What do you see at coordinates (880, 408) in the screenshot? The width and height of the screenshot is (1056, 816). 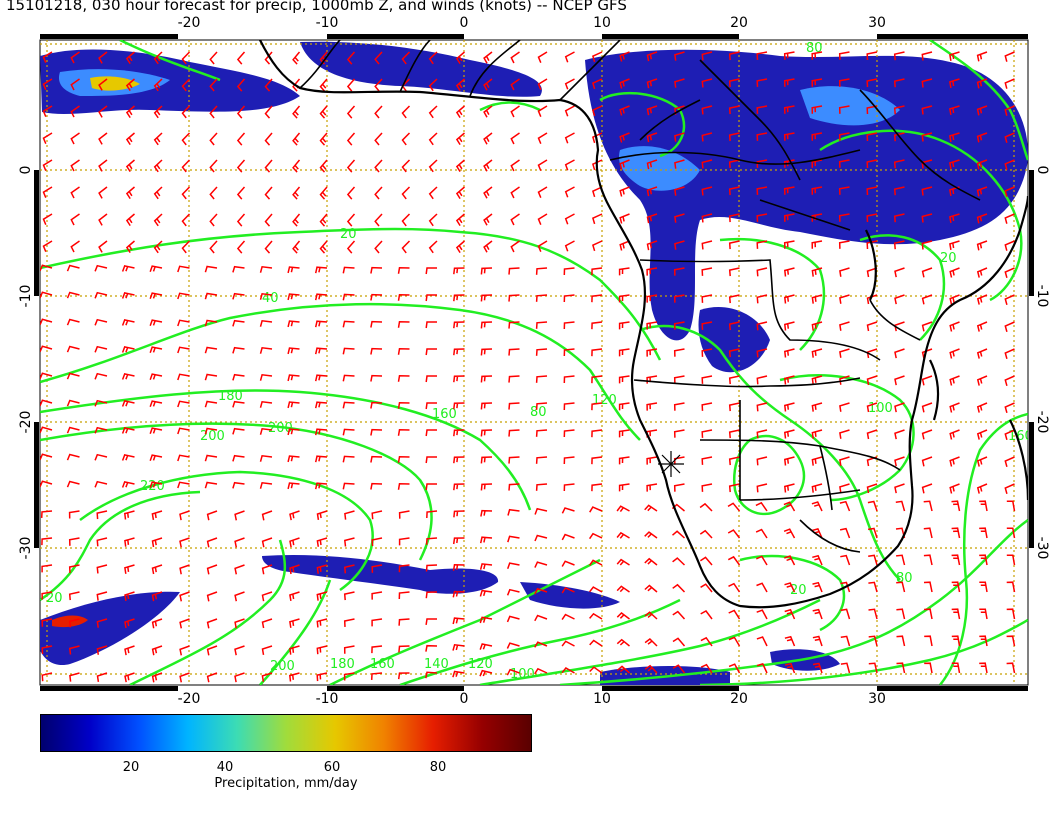 I see `contour-label: 100` at bounding box center [880, 408].